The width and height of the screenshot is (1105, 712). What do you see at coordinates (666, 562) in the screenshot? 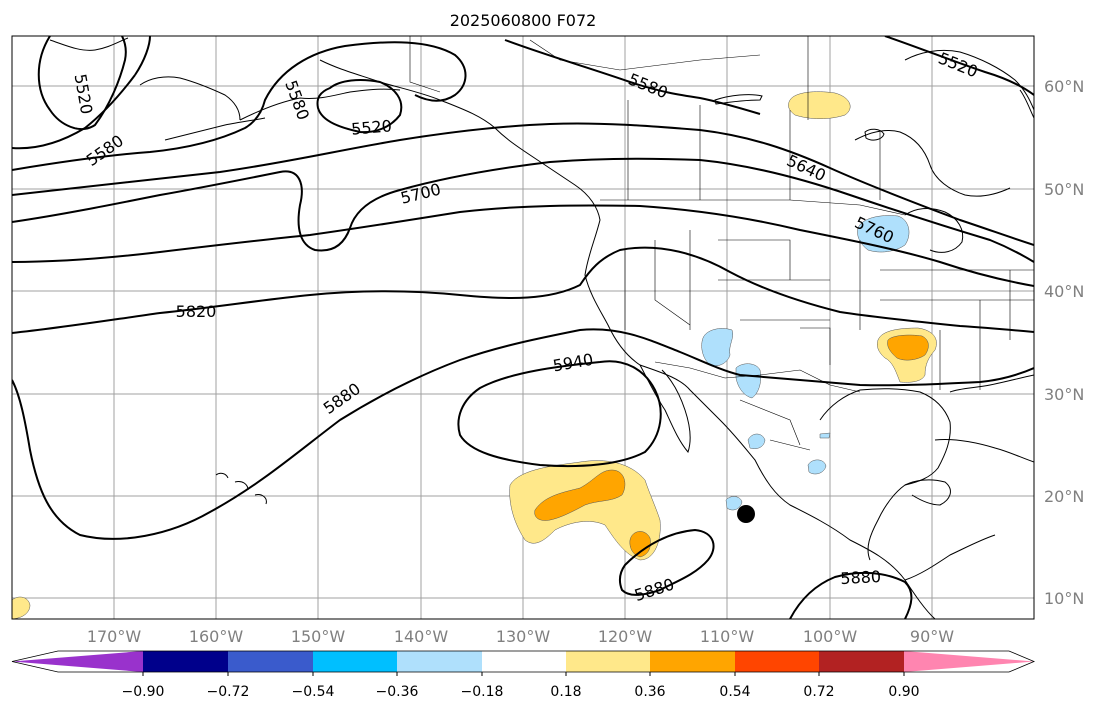
I see `contour-5880-south` at bounding box center [666, 562].